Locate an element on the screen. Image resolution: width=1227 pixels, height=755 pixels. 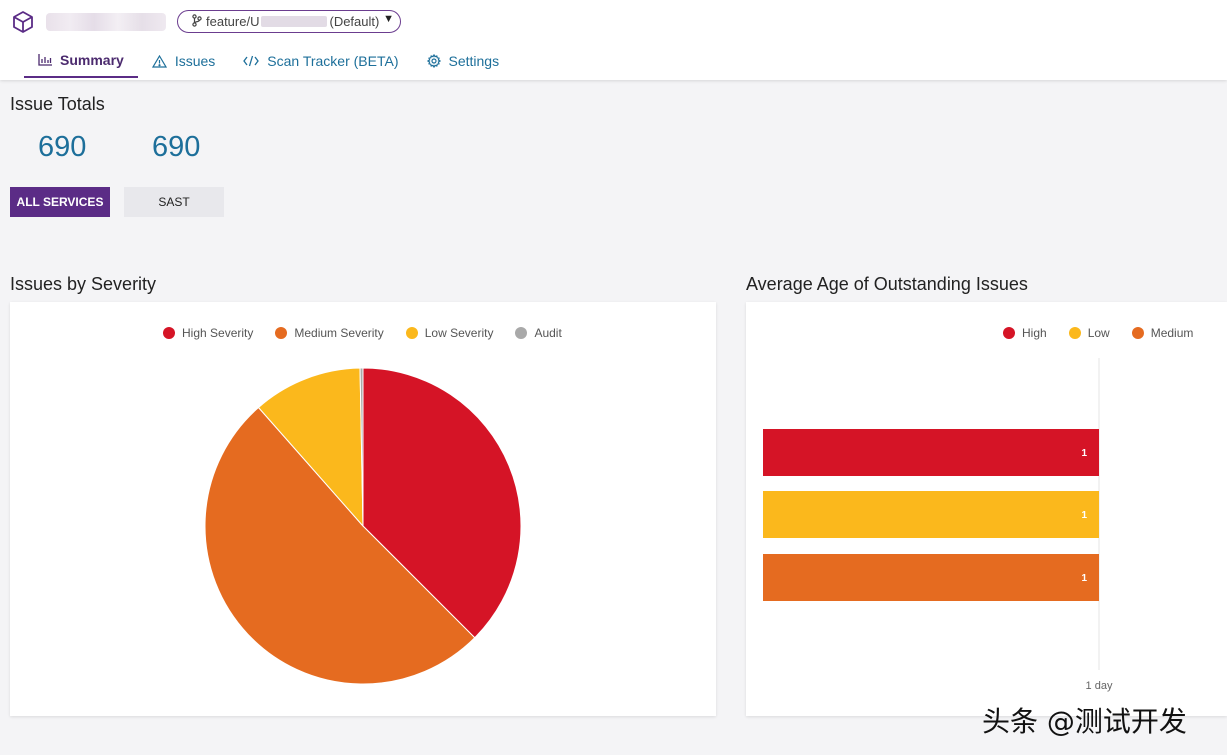
legend-item-low: Low is located at coordinates (1089, 333).